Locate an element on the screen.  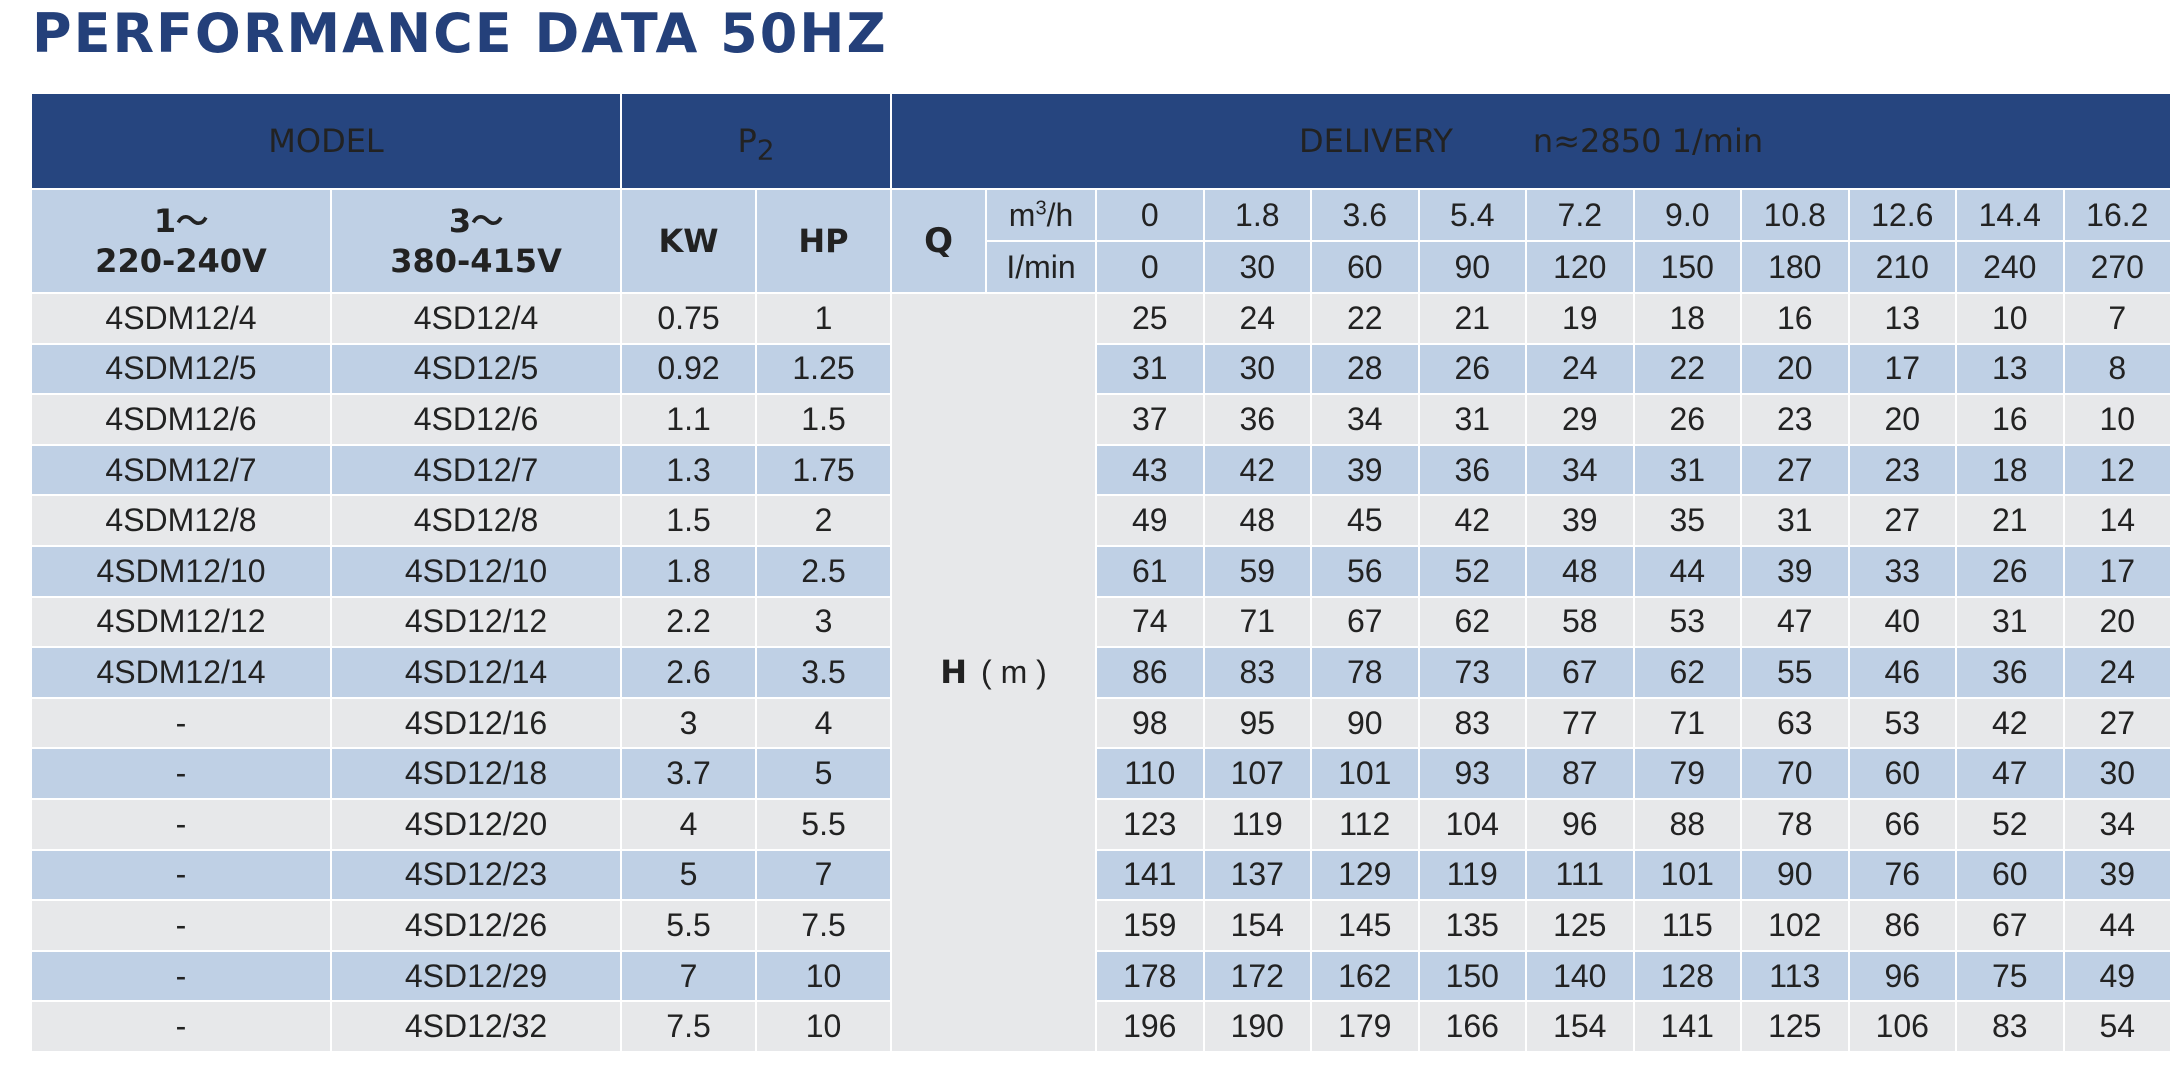
power-kw: 3 is located at coordinates (689, 723).